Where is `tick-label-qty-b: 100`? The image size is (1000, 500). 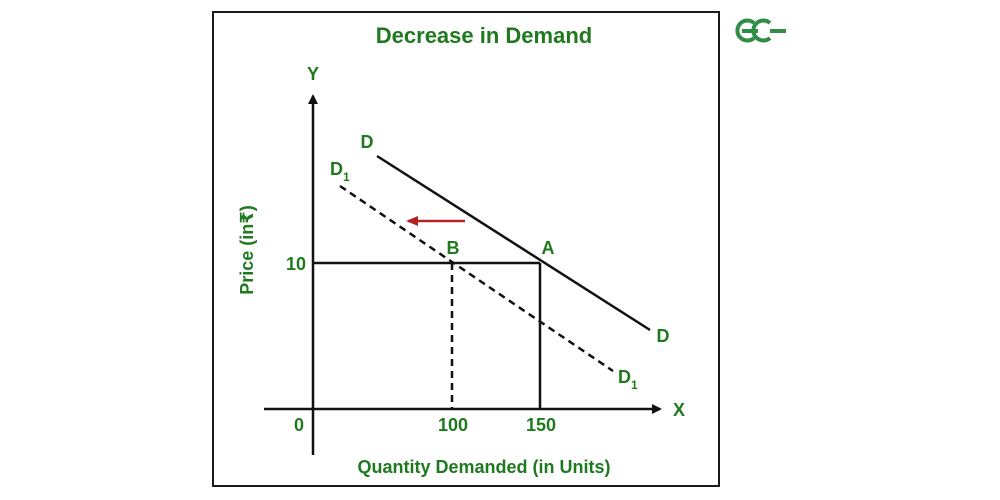
tick-label-qty-b: 100 is located at coordinates (453, 425).